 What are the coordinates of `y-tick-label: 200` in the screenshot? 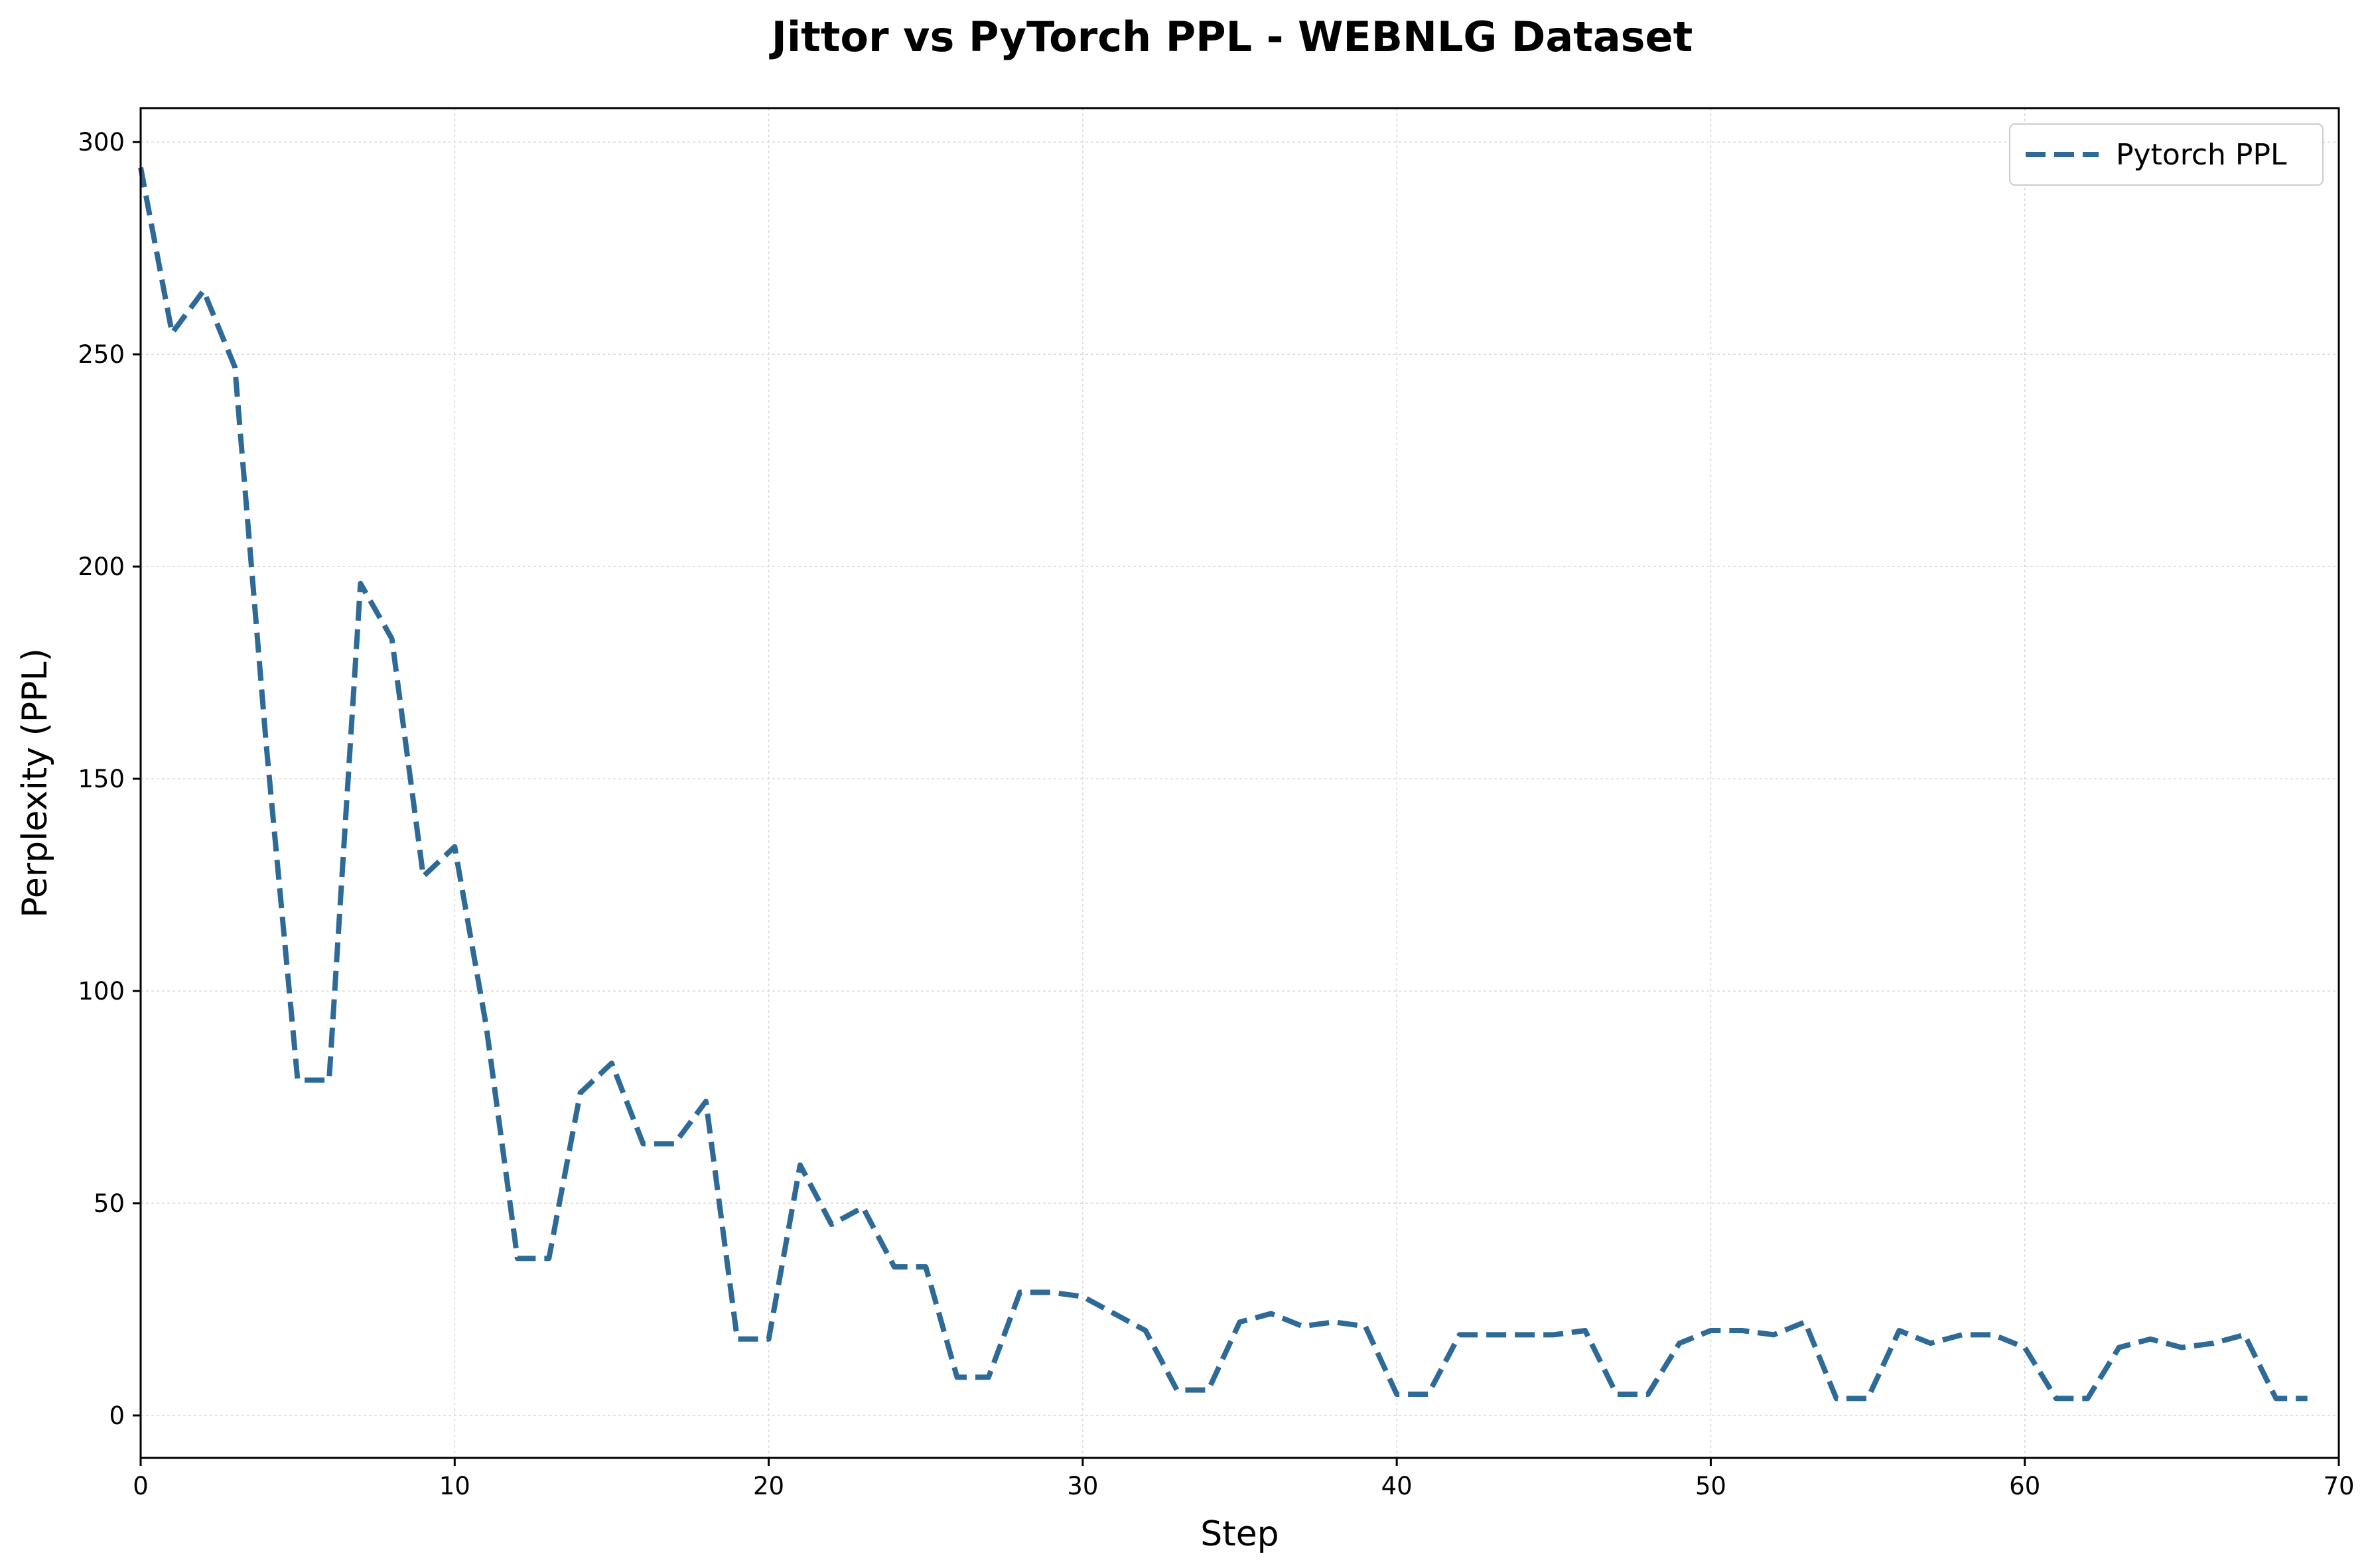 It's located at (101, 567).